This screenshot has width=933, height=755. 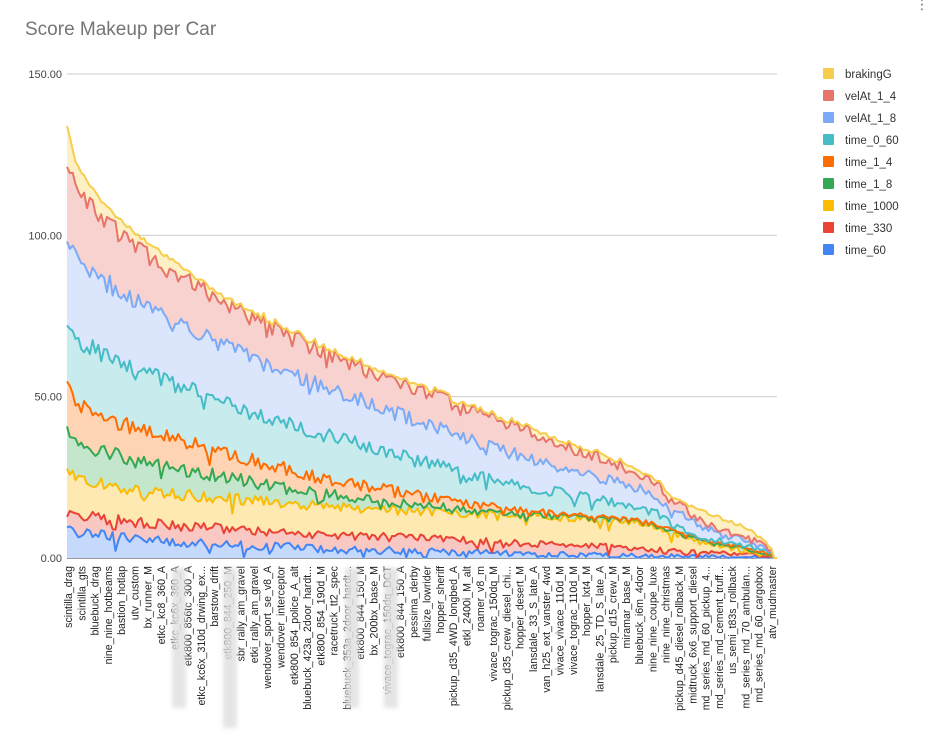 I want to click on x-tick-label: md_series_md_60_cargobox, so click(x=760, y=633).